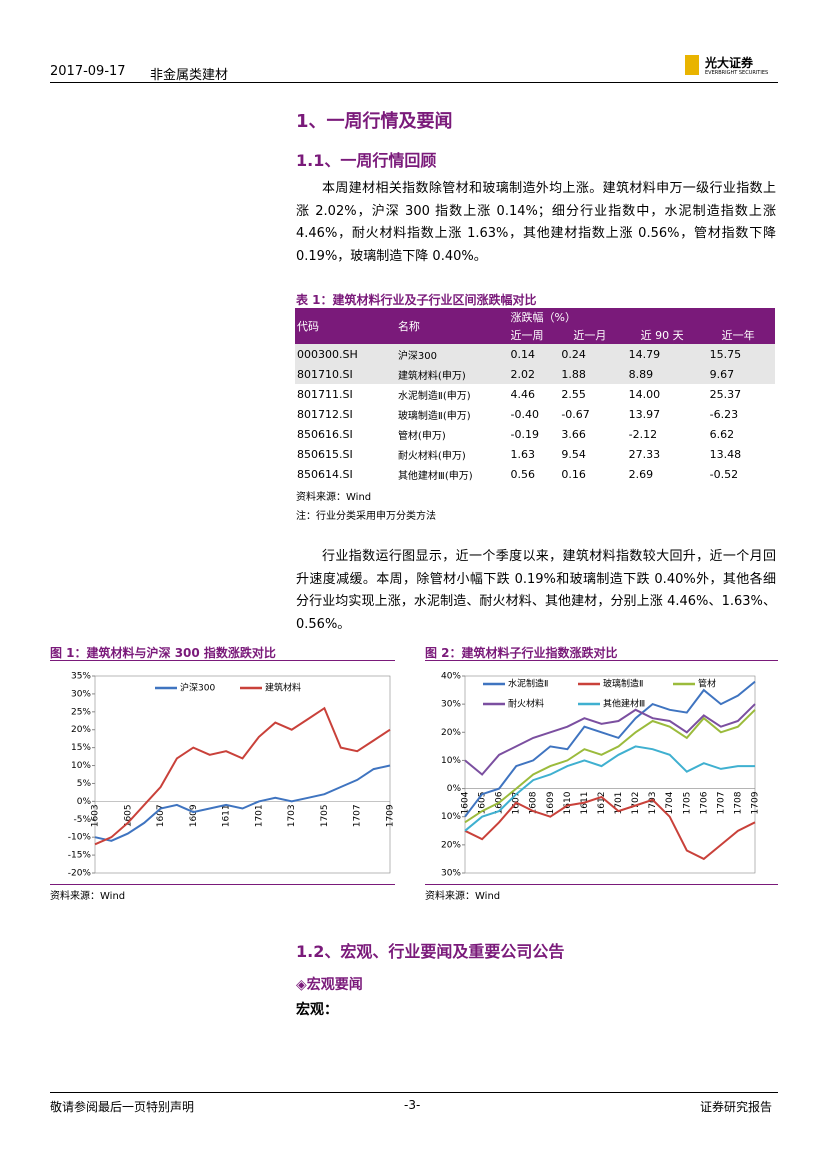 This screenshot has width=827, height=1169. What do you see at coordinates (308, 326) in the screenshot?
I see `table-header: 代码` at bounding box center [308, 326].